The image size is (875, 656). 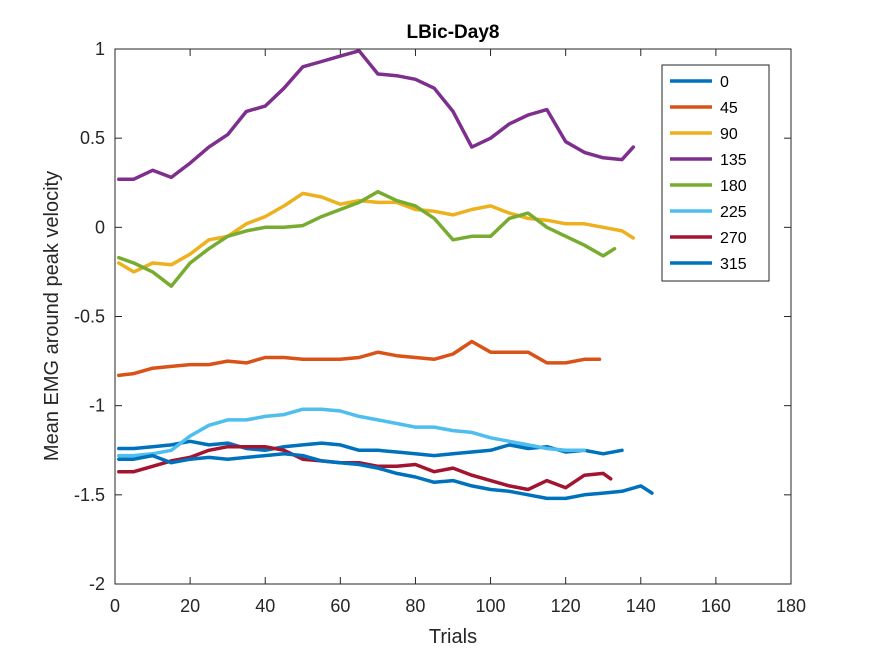 What do you see at coordinates (89, 317) in the screenshot?
I see `y-tick-label: -0.5` at bounding box center [89, 317].